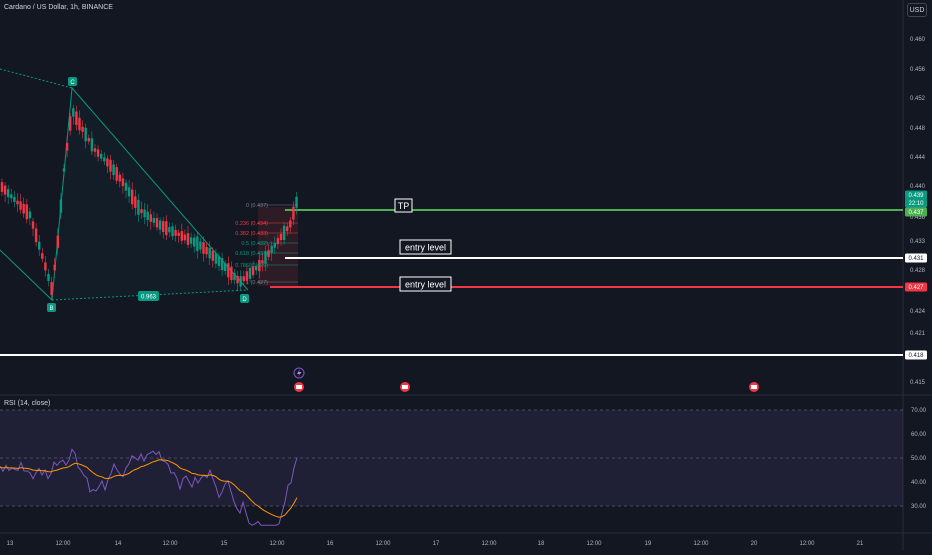 The width and height of the screenshot is (932, 555). Describe the element at coordinates (244, 298) in the screenshot. I see `pattern-point-d: D` at that location.